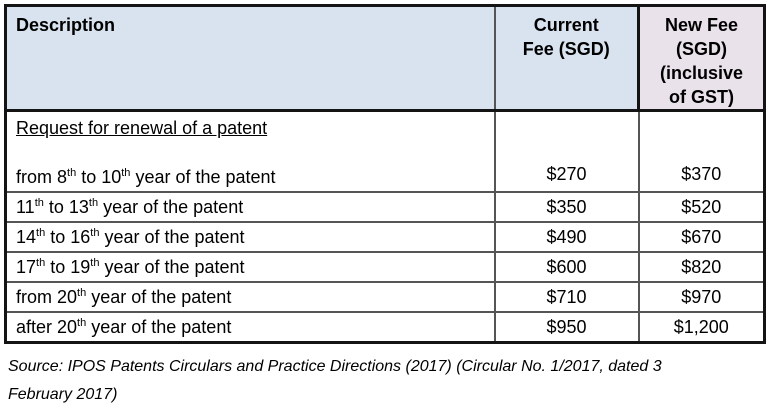 The height and width of the screenshot is (414, 769). Describe the element at coordinates (250, 207) in the screenshot. I see `description-cell: 11th to 13th year of the patent` at that location.